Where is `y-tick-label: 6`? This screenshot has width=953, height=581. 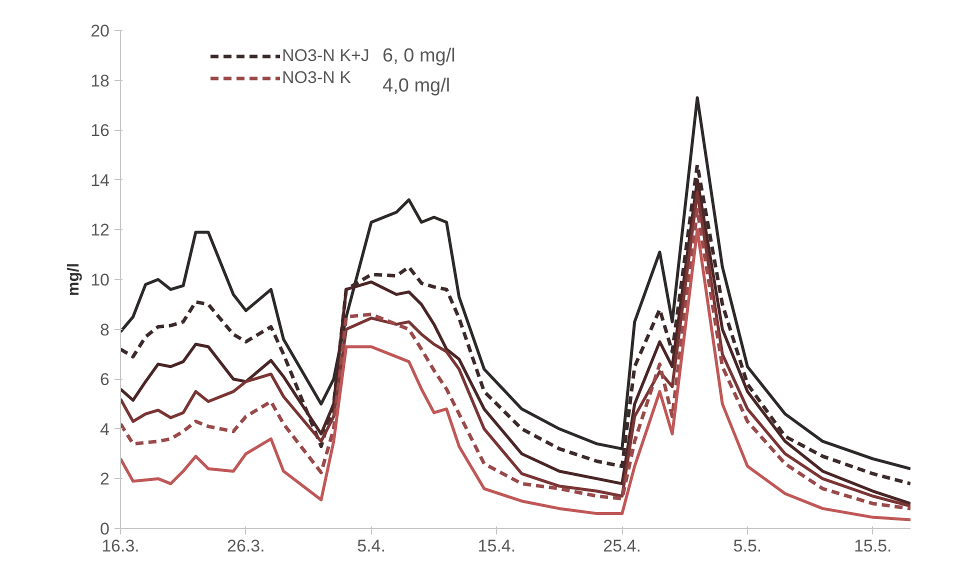
y-tick-label: 6 is located at coordinates (105, 380).